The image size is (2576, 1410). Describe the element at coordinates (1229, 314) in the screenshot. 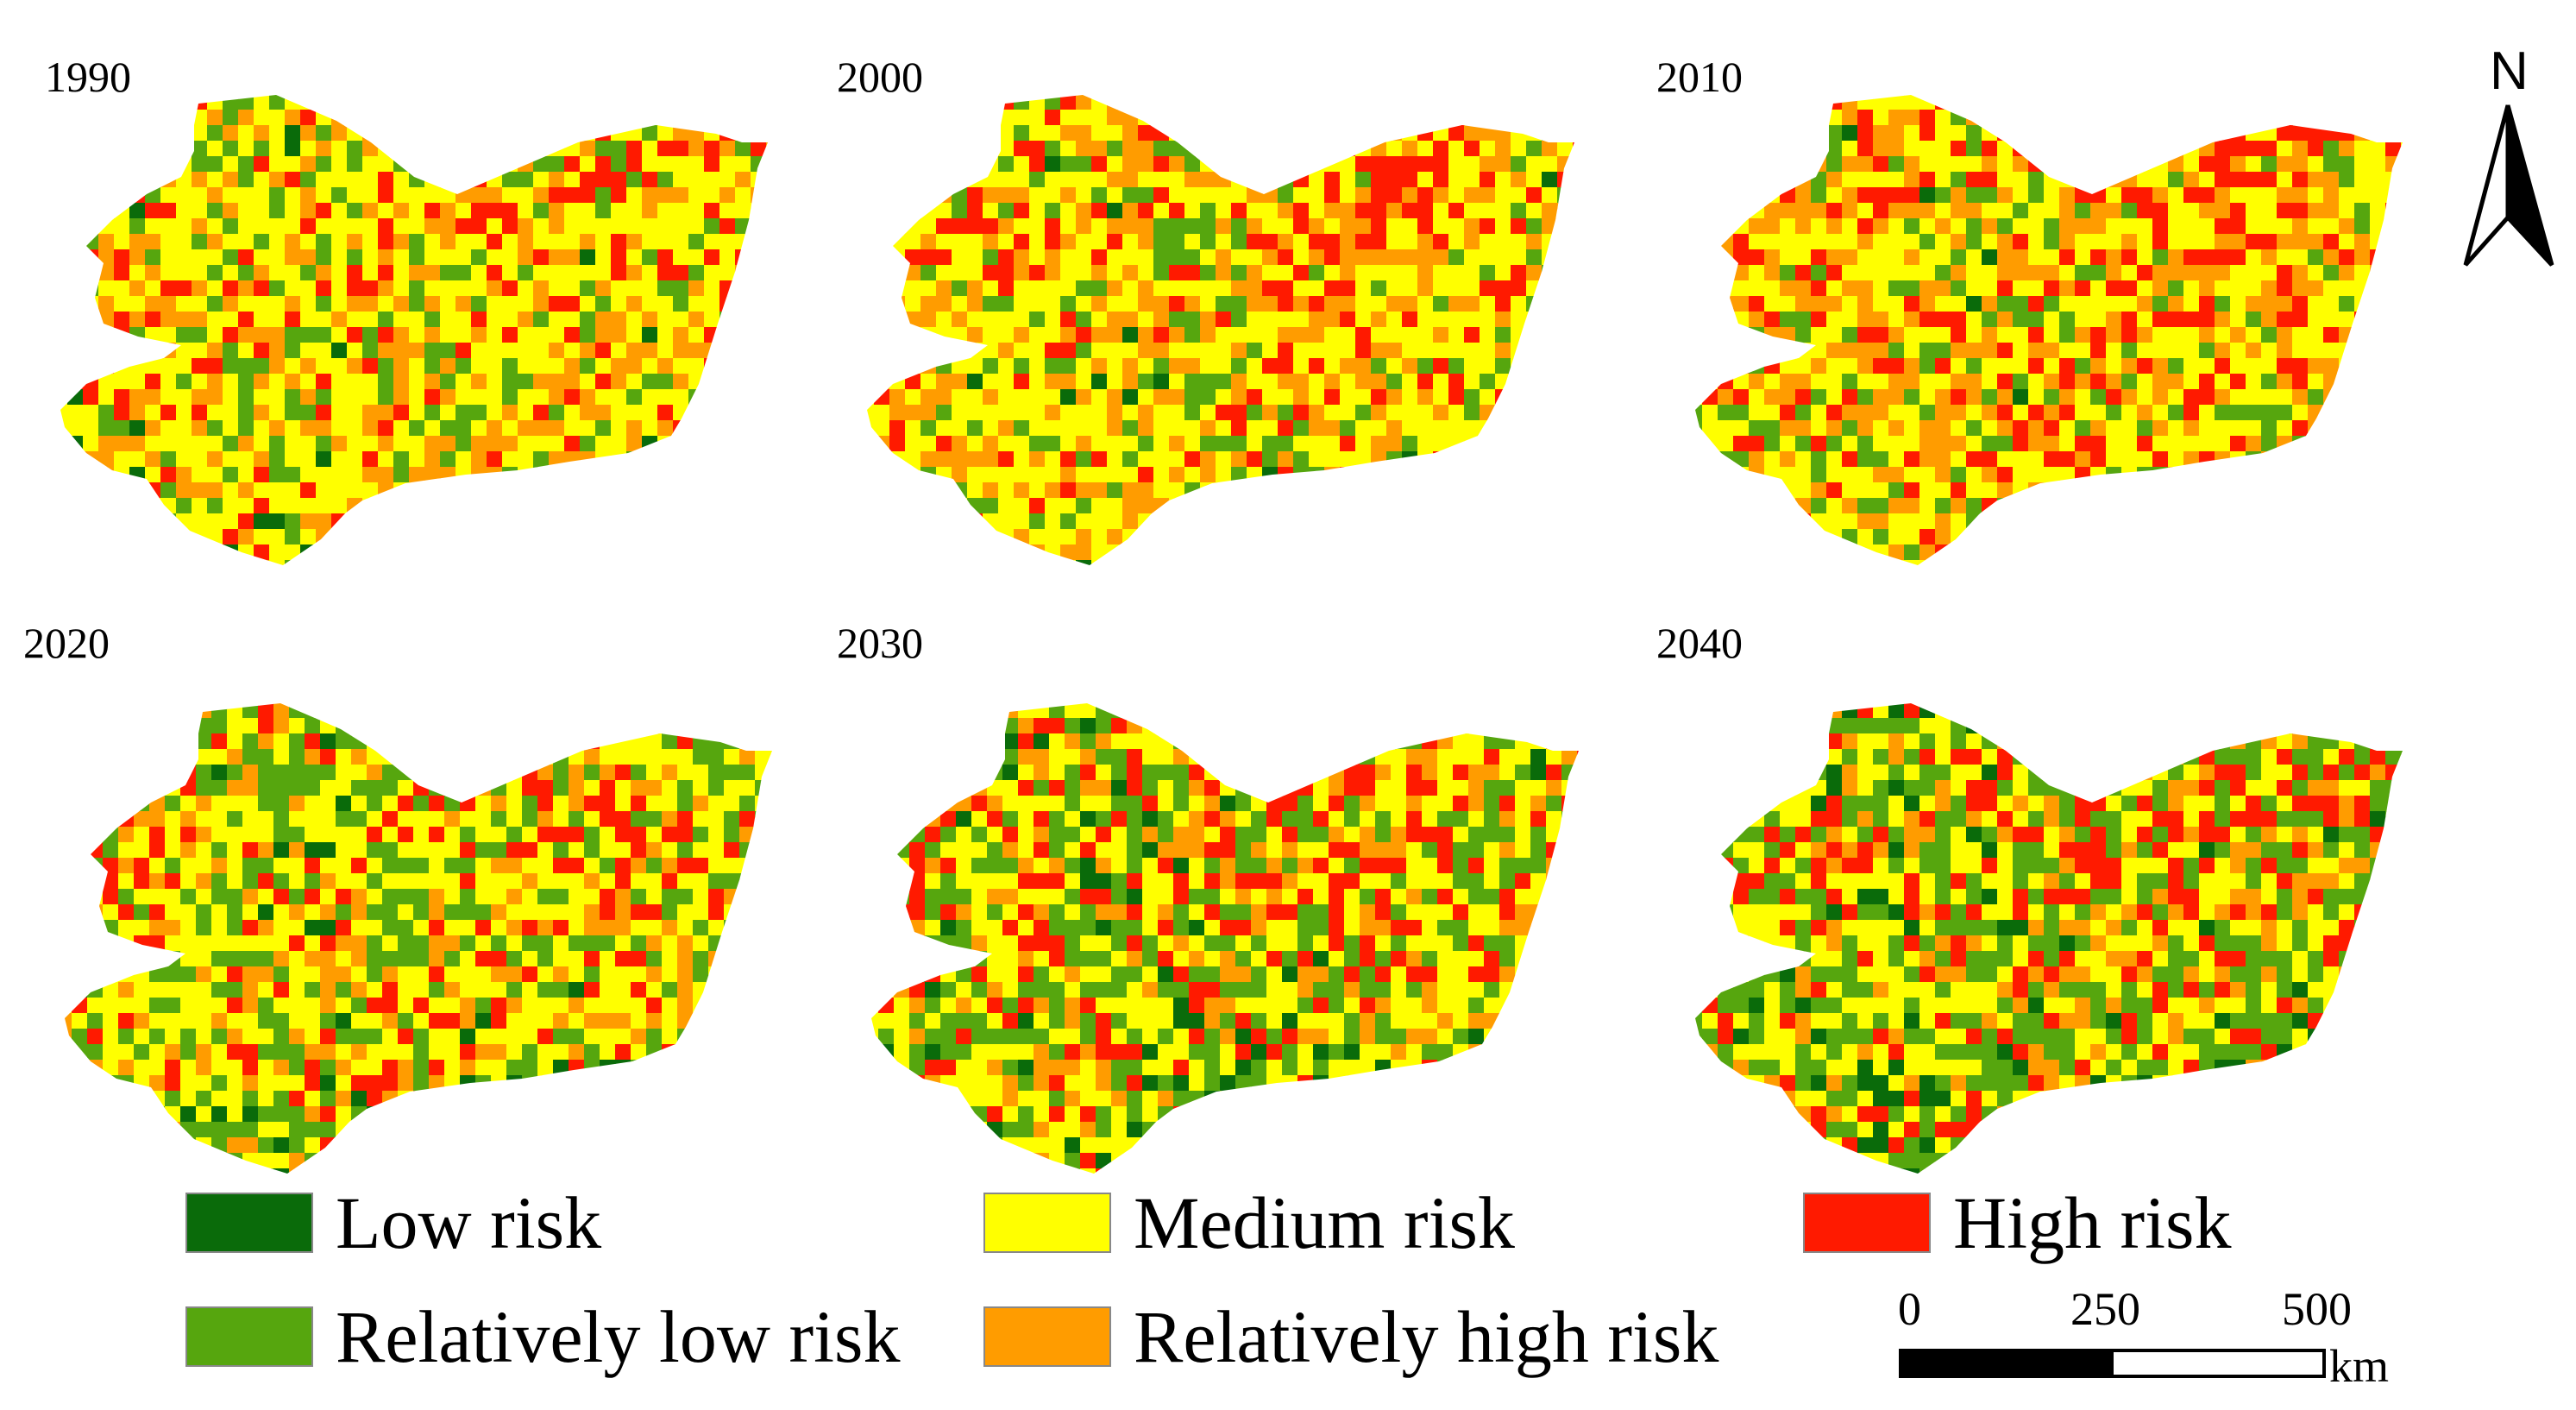

I see `map-panel-2000` at that location.